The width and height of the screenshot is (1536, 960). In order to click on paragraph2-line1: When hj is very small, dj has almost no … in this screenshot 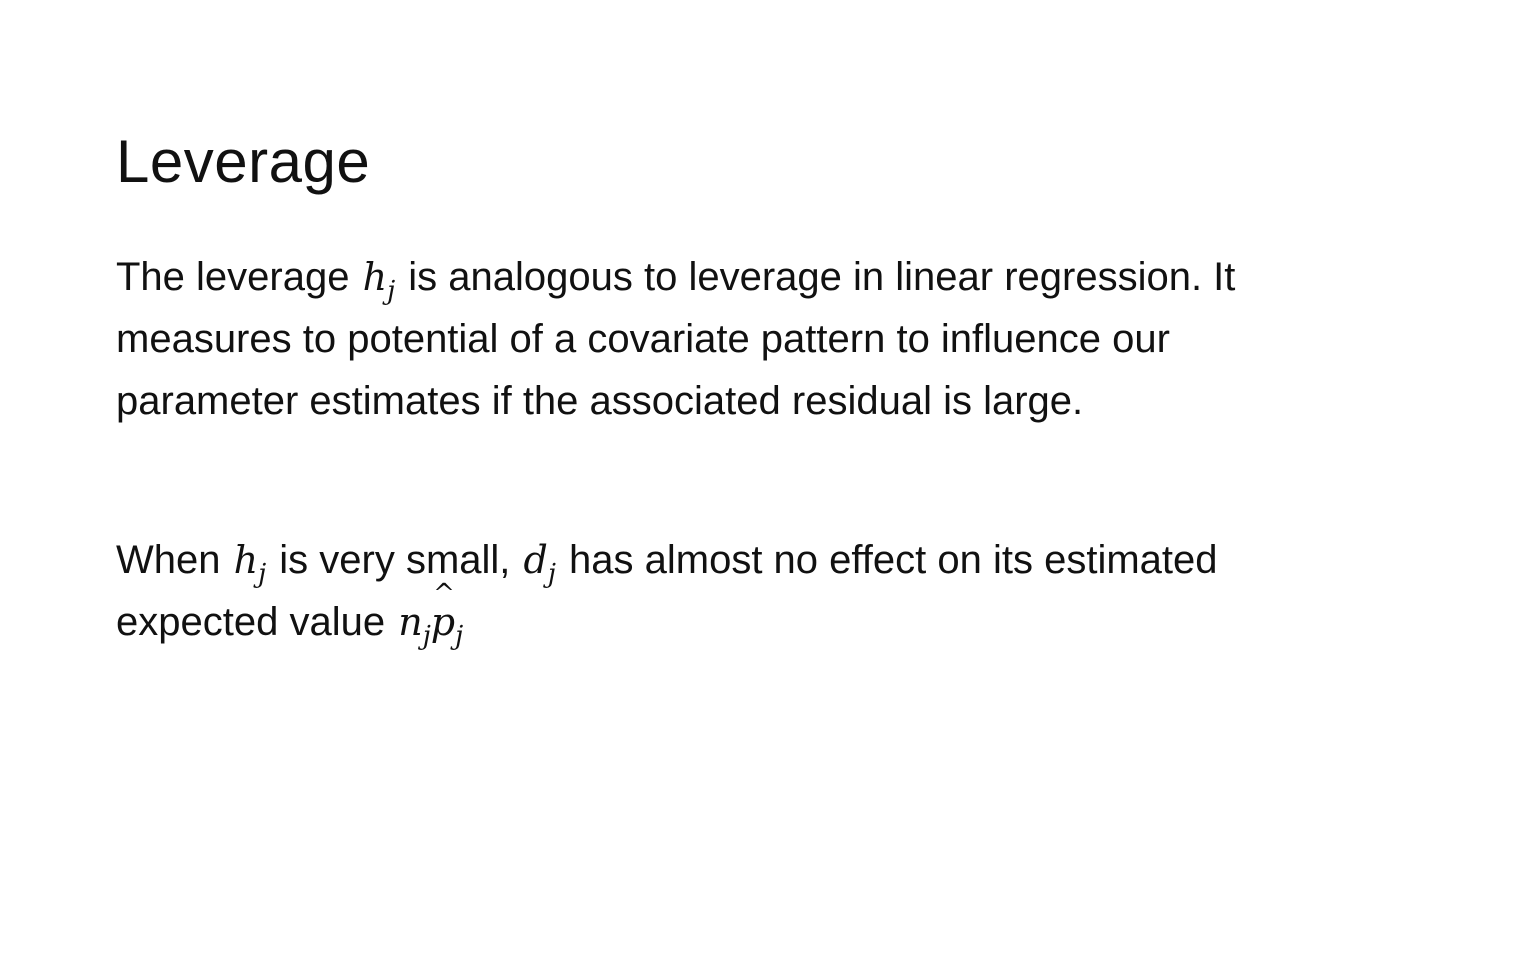, I will do `click(716, 560)`.